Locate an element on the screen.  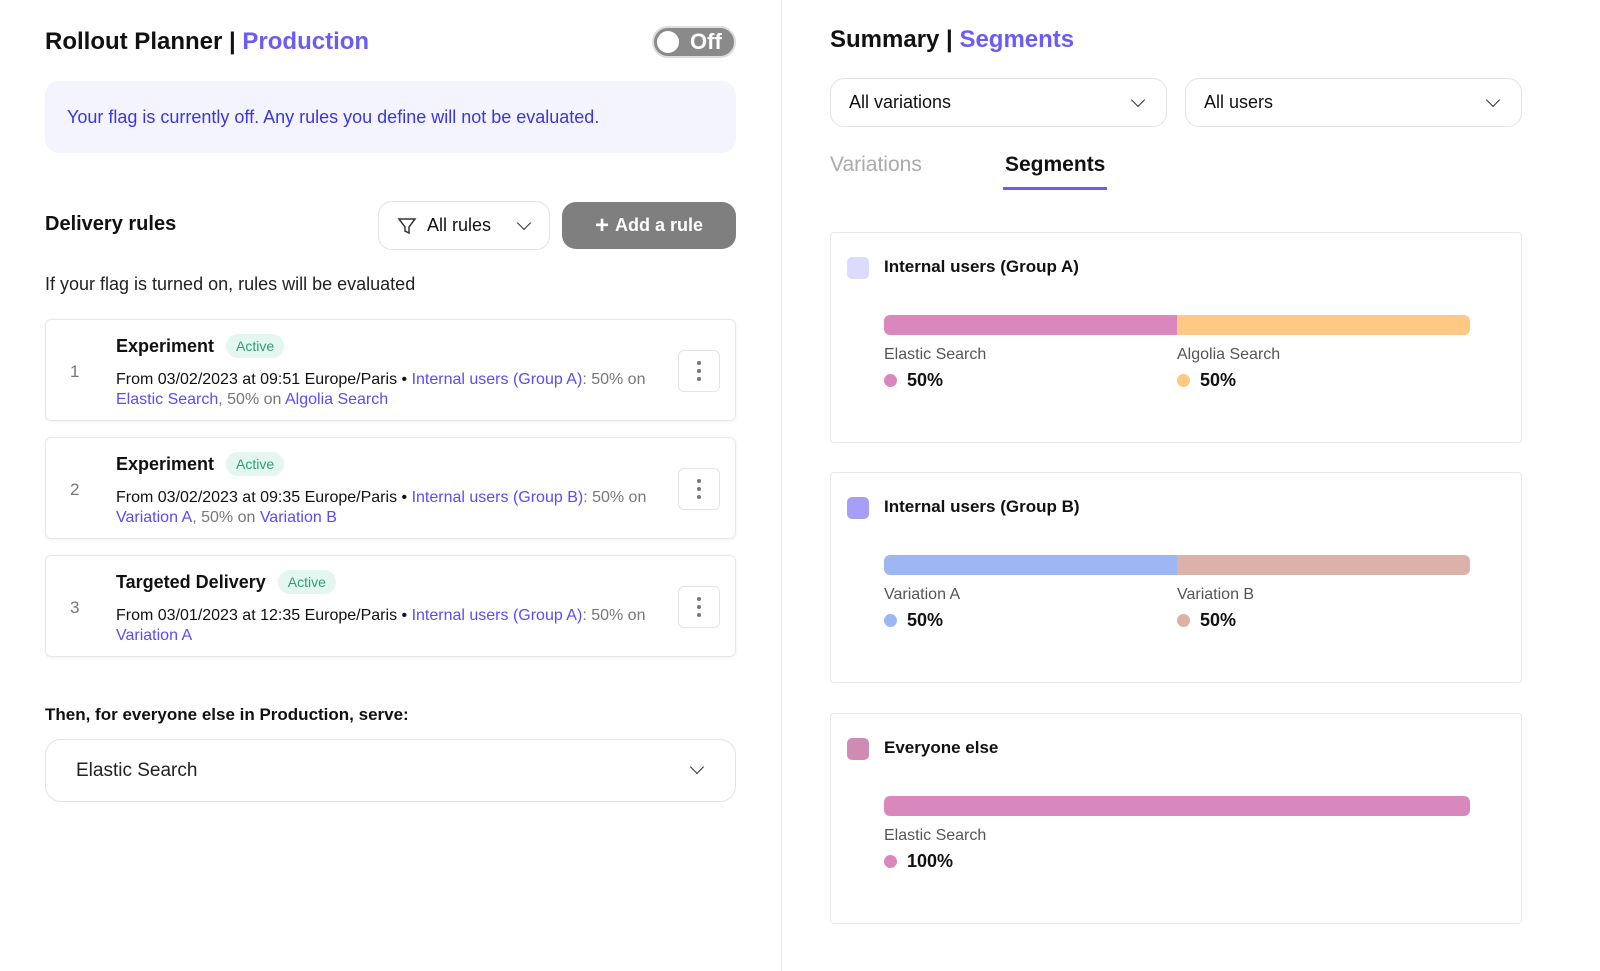
page-title: Rollout Planner | Production is located at coordinates (207, 42).